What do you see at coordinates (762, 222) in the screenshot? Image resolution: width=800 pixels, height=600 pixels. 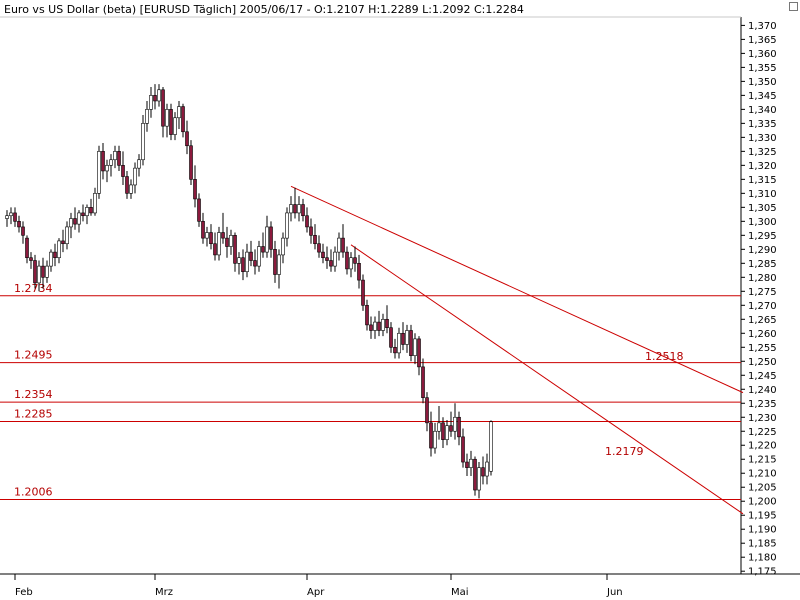 I see `y-tick-label: 1,300` at bounding box center [762, 222].